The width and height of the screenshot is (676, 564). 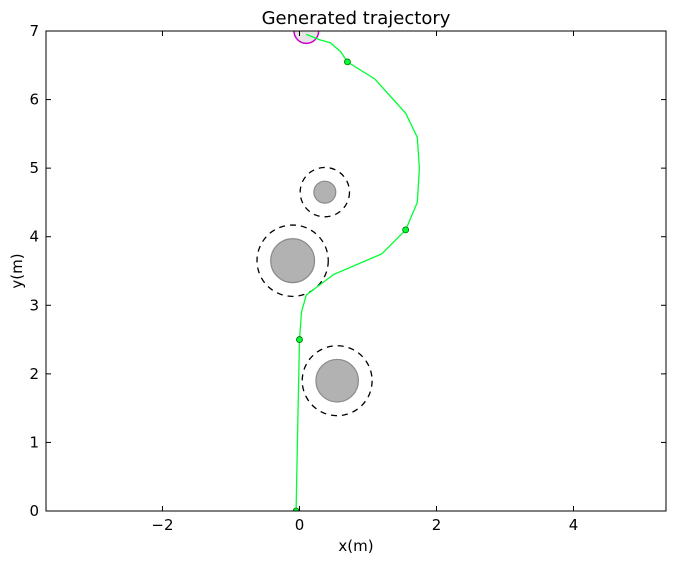 I want to click on x-tick-label-3: 4, so click(x=574, y=525).